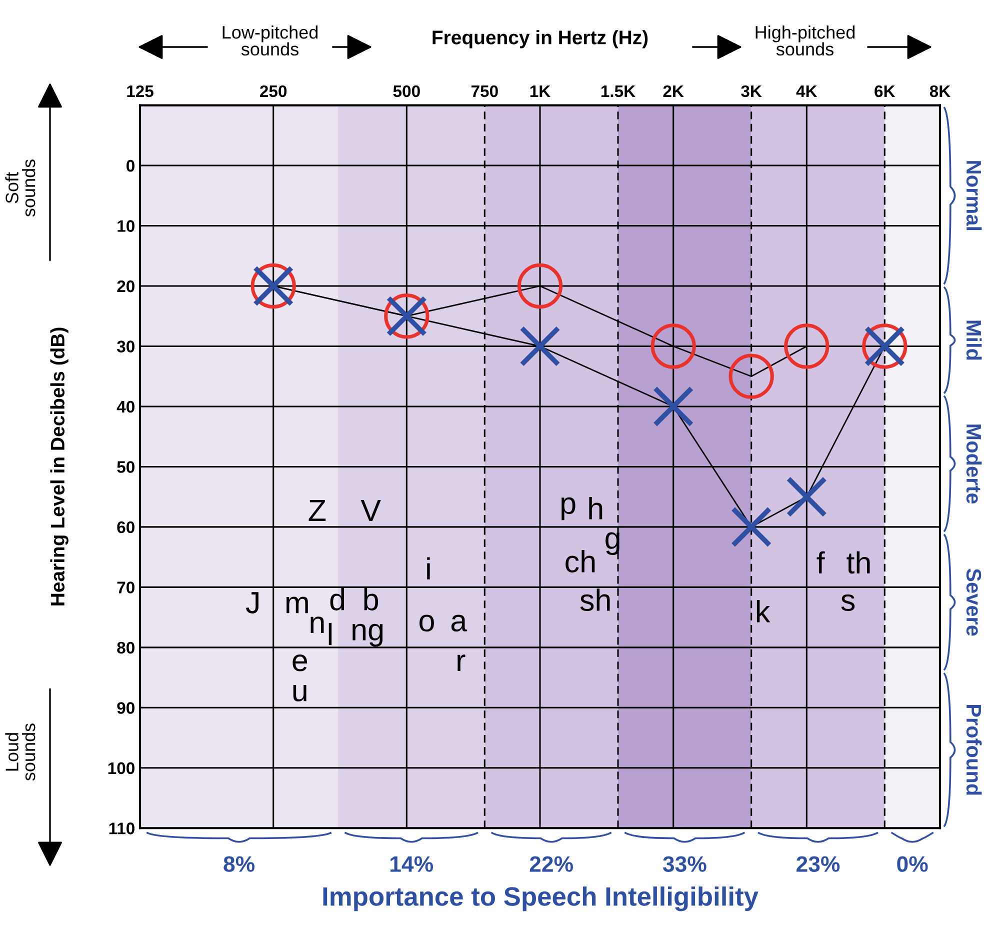 This screenshot has height=940, width=1000. What do you see at coordinates (540, 39) in the screenshot?
I see `chart-title: Frequency in Hertz (Hz)` at bounding box center [540, 39].